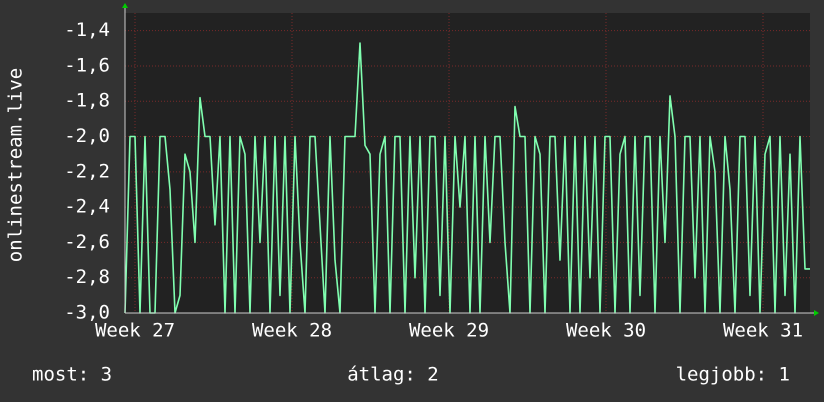 This screenshot has width=824, height=402. Describe the element at coordinates (135, 331) in the screenshot. I see `x-tick-label: Week 27` at that location.